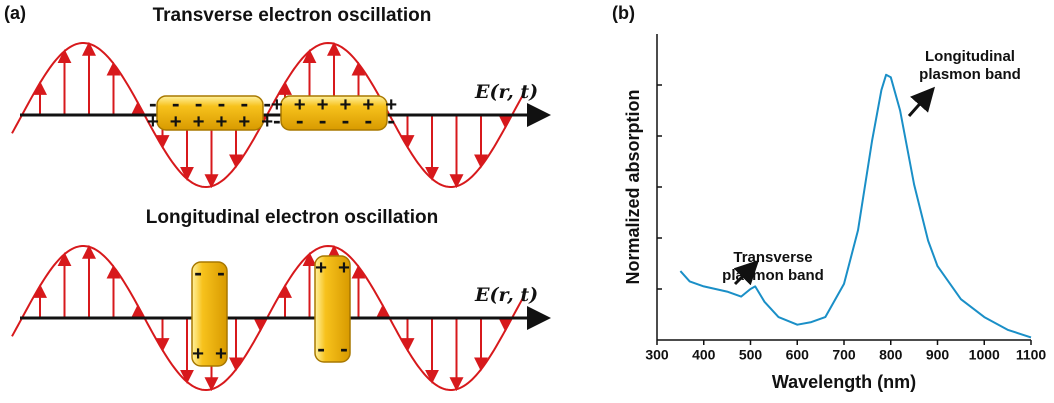 The width and height of the screenshot is (1054, 403). I want to click on annotation: Transverse, so click(772, 257).